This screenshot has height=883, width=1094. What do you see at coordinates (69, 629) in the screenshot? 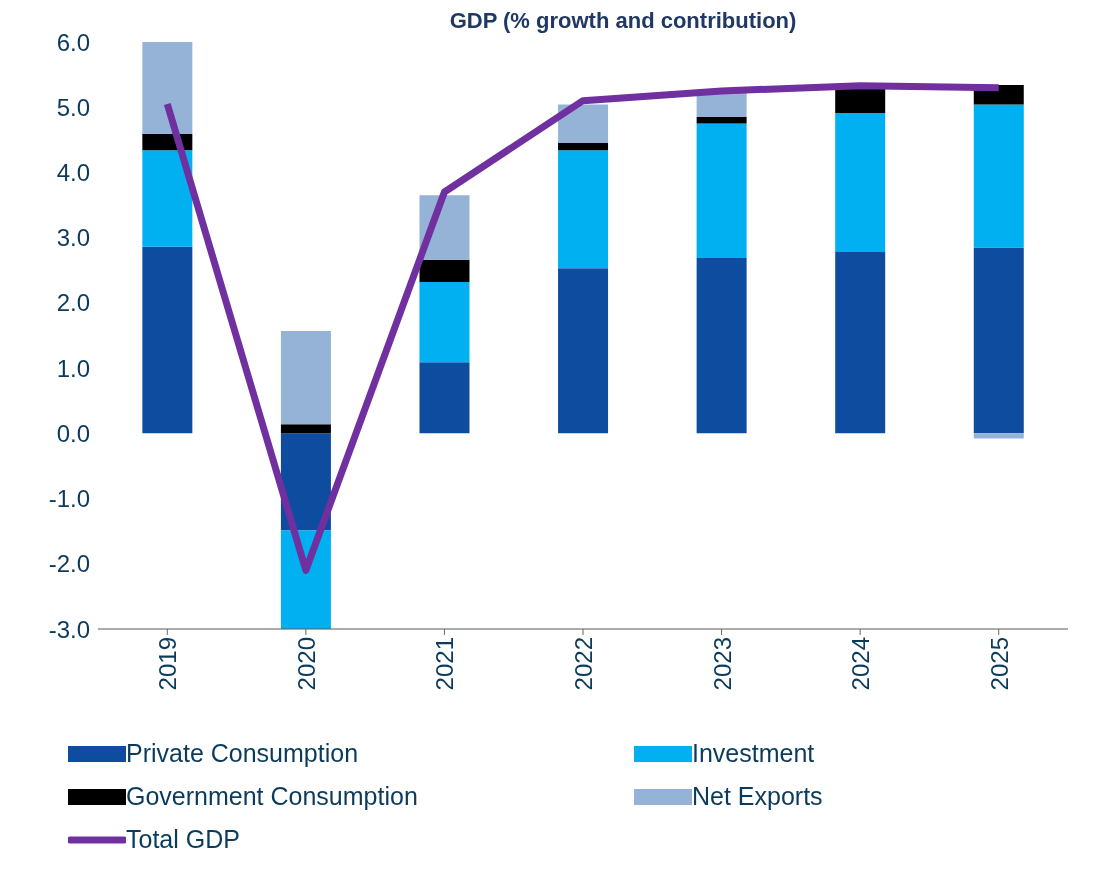
I see `y-tick-label: -3.0` at bounding box center [69, 629].